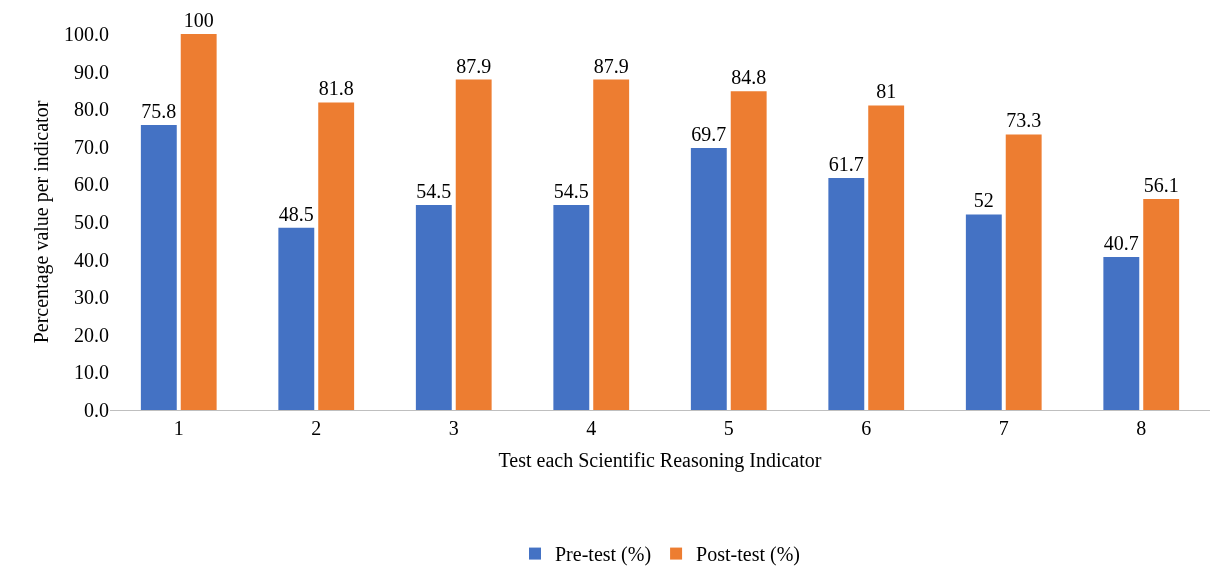 This screenshot has height=585, width=1222. What do you see at coordinates (336, 88) in the screenshot?
I see `data-label: 81.8` at bounding box center [336, 88].